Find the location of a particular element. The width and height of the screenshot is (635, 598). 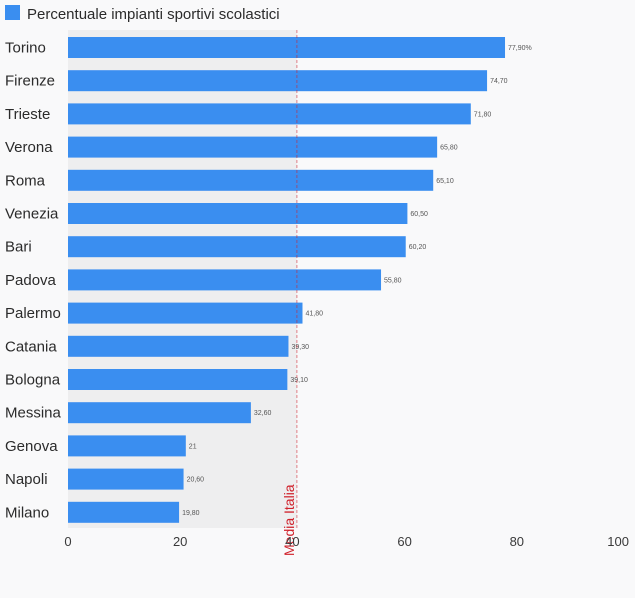

bar-bari is located at coordinates (237, 247).